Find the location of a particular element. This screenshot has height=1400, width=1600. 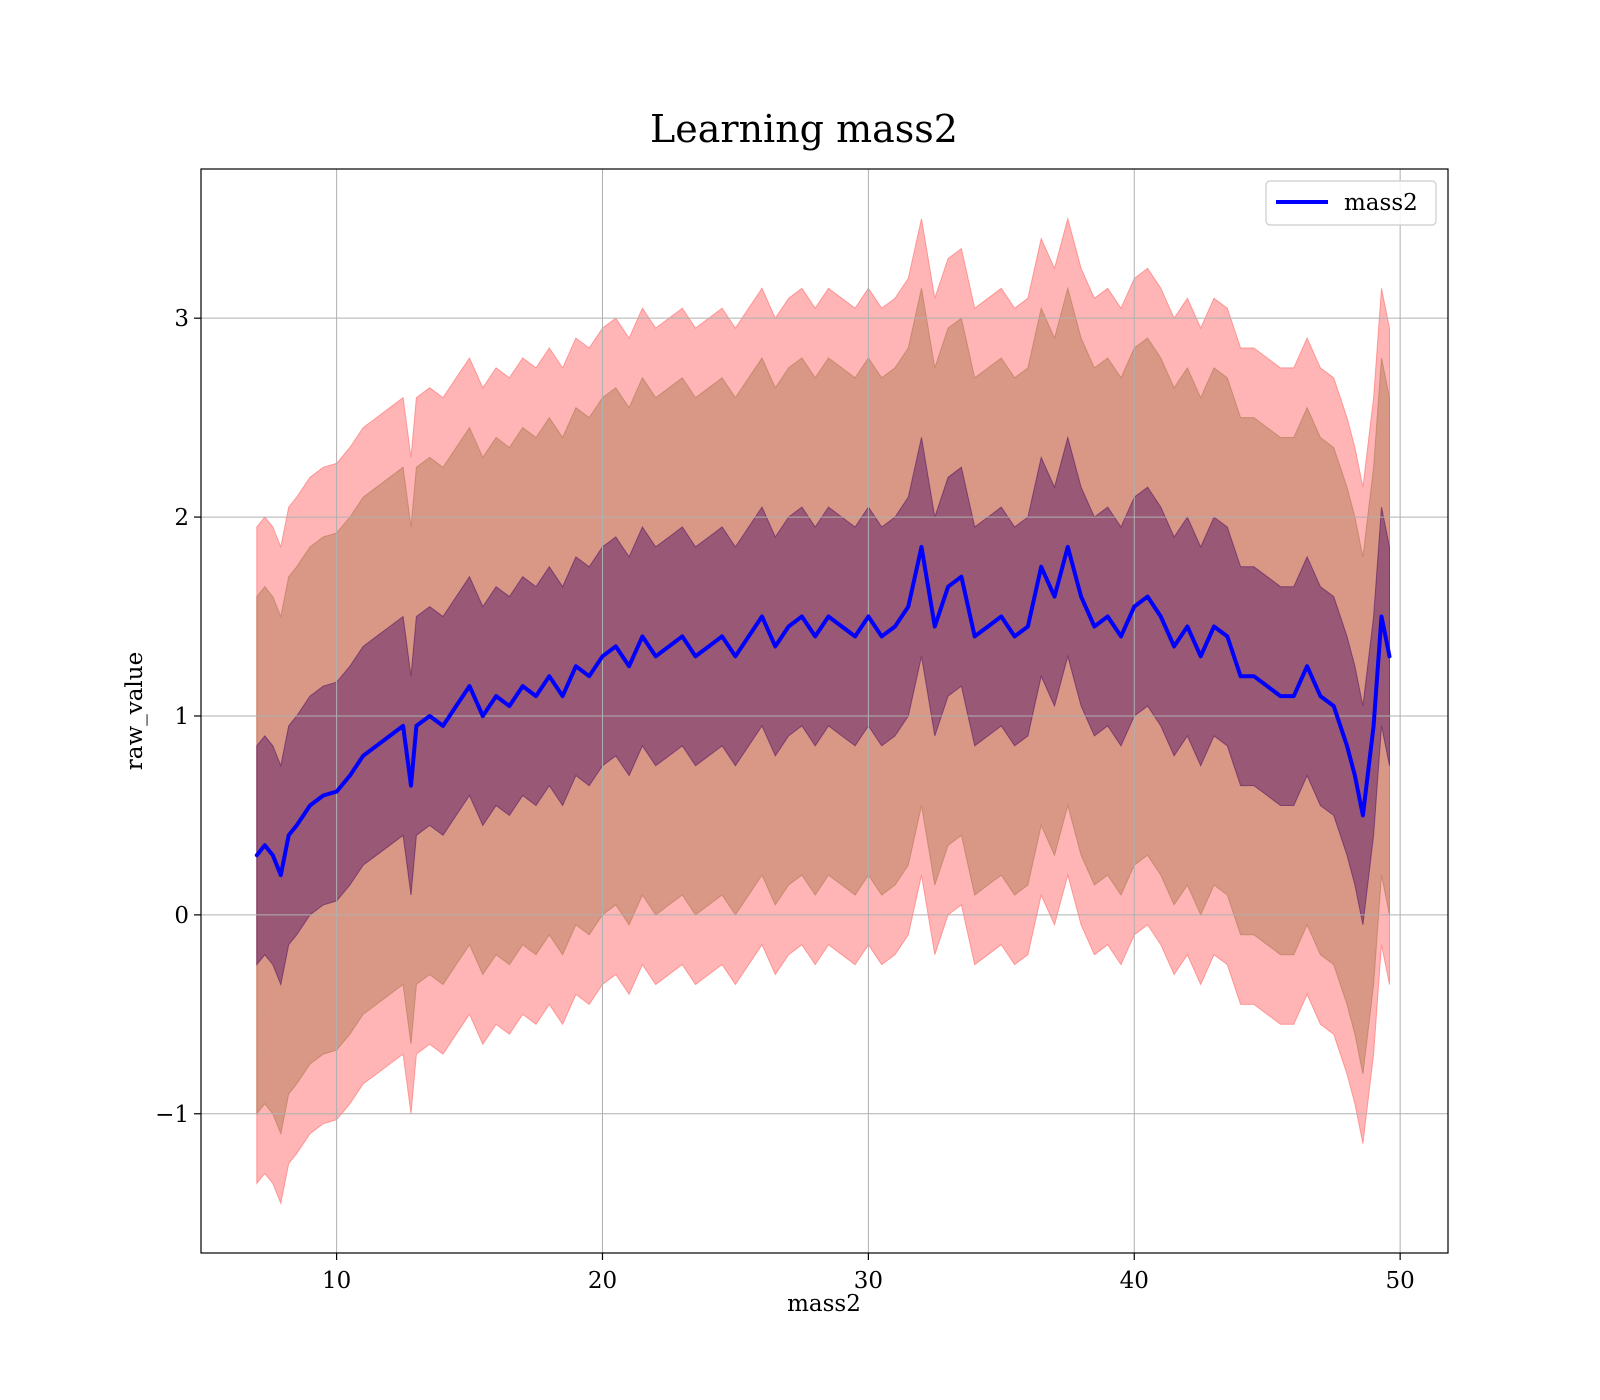

y-tick-label-4: 3 is located at coordinates (181, 319).